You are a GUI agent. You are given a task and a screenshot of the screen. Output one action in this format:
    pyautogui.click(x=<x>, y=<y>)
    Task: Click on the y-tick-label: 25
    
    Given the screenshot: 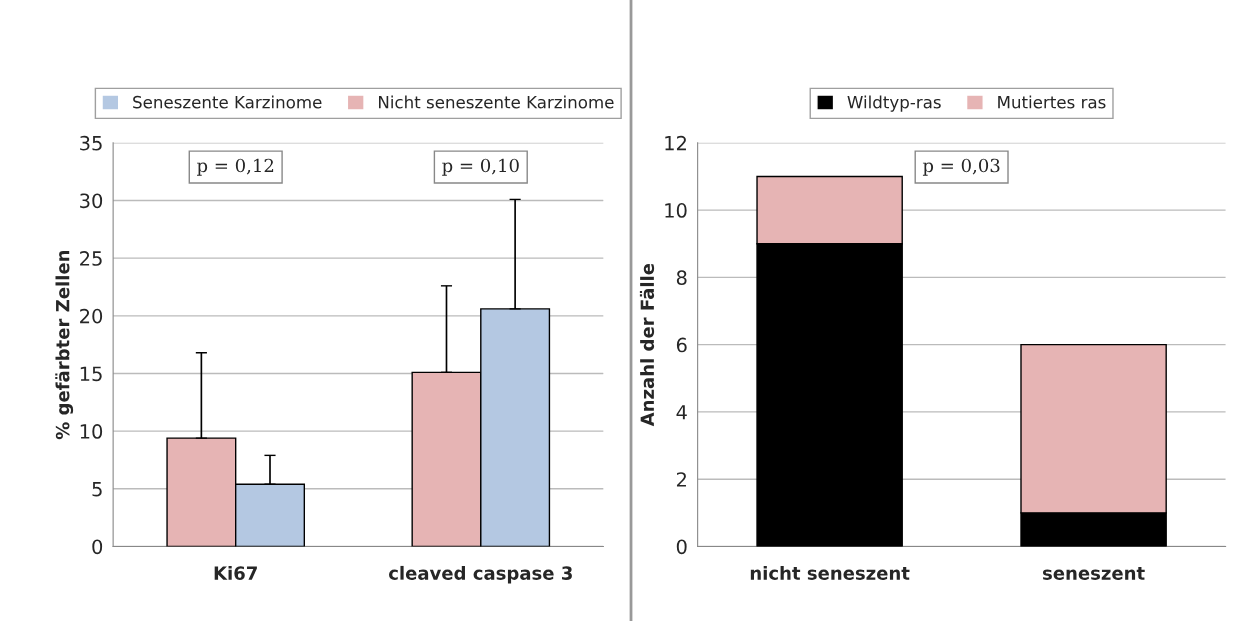 What is the action you would take?
    pyautogui.click(x=91, y=258)
    